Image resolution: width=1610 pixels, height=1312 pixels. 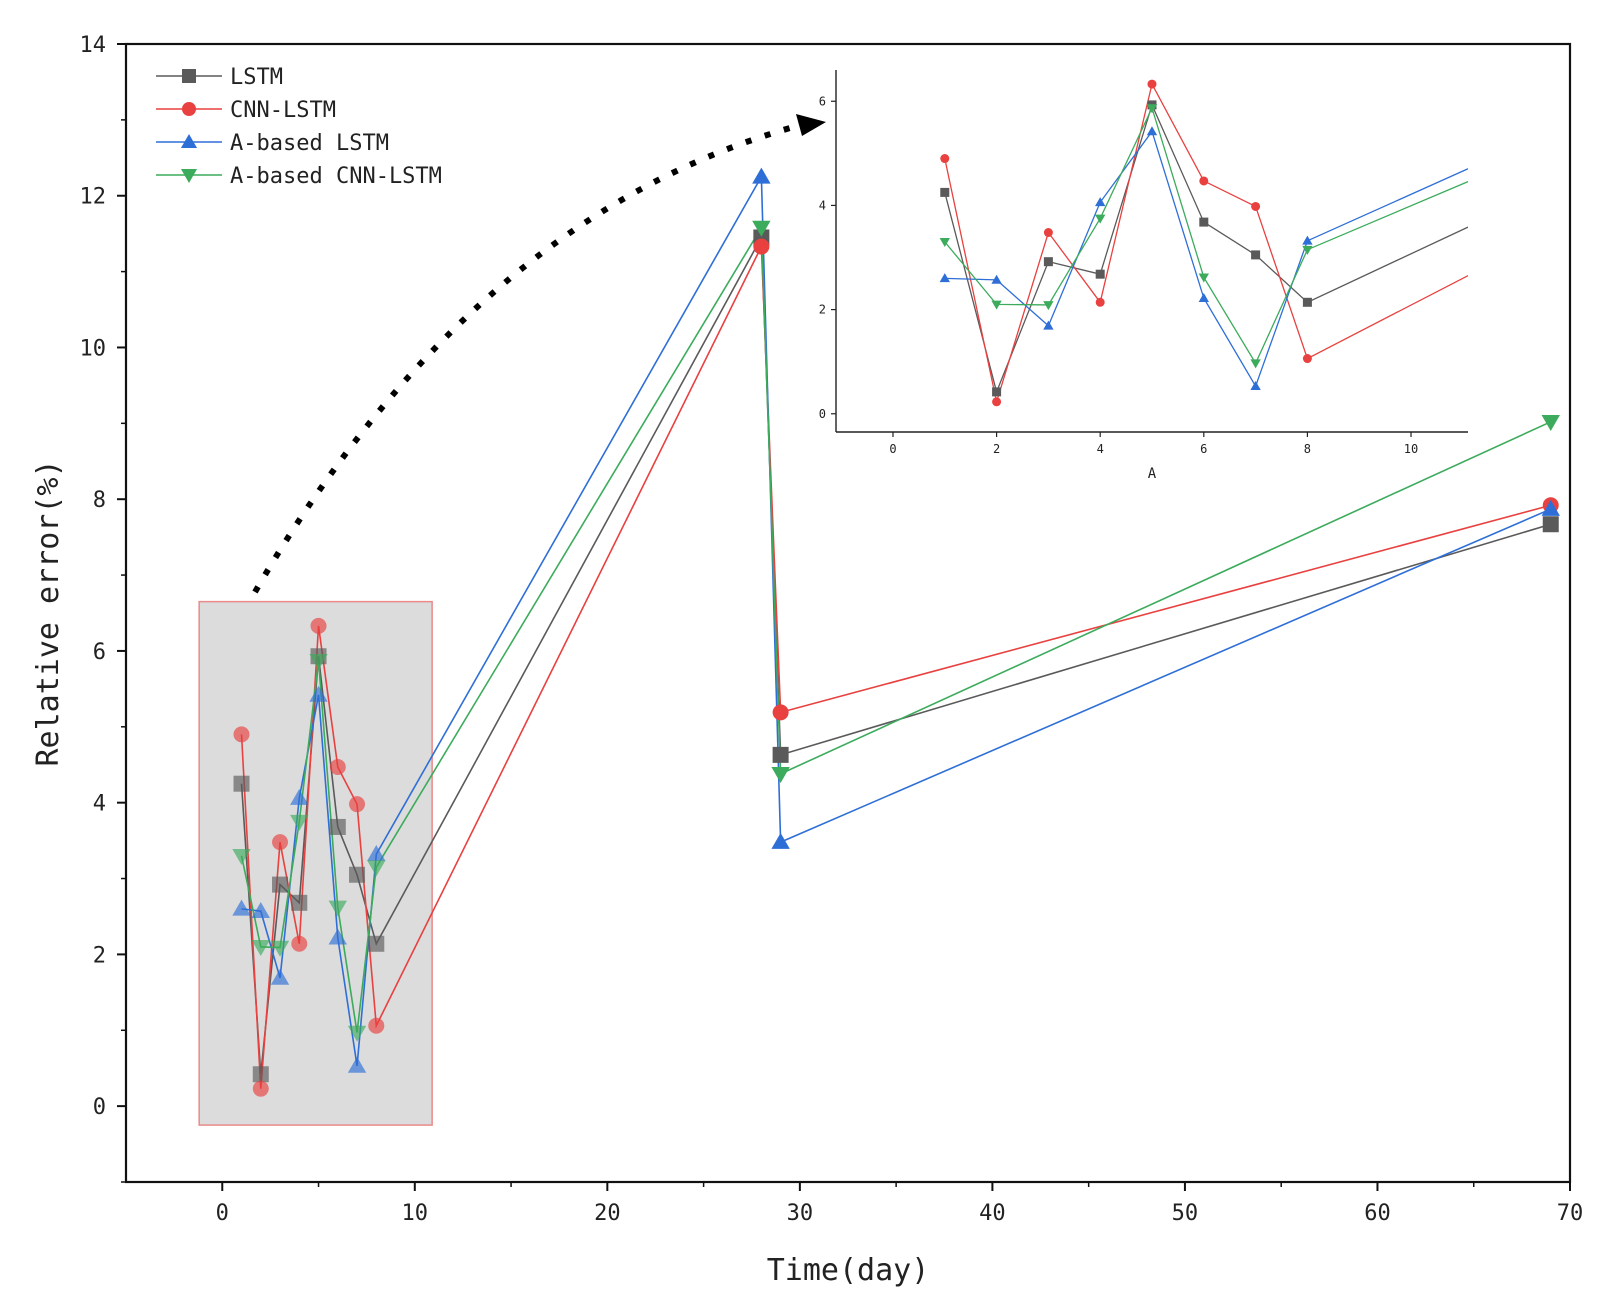 I want to click on inset-y-tick-label: 2, so click(x=822, y=310).